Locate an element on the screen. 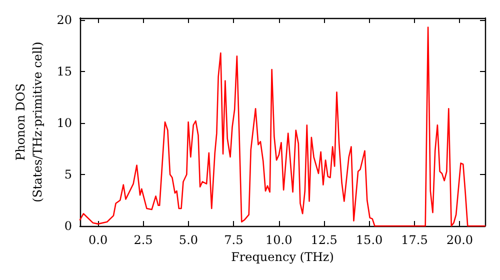 This screenshot has width=500, height=280. x-tick-label: 5.0 is located at coordinates (188, 240).